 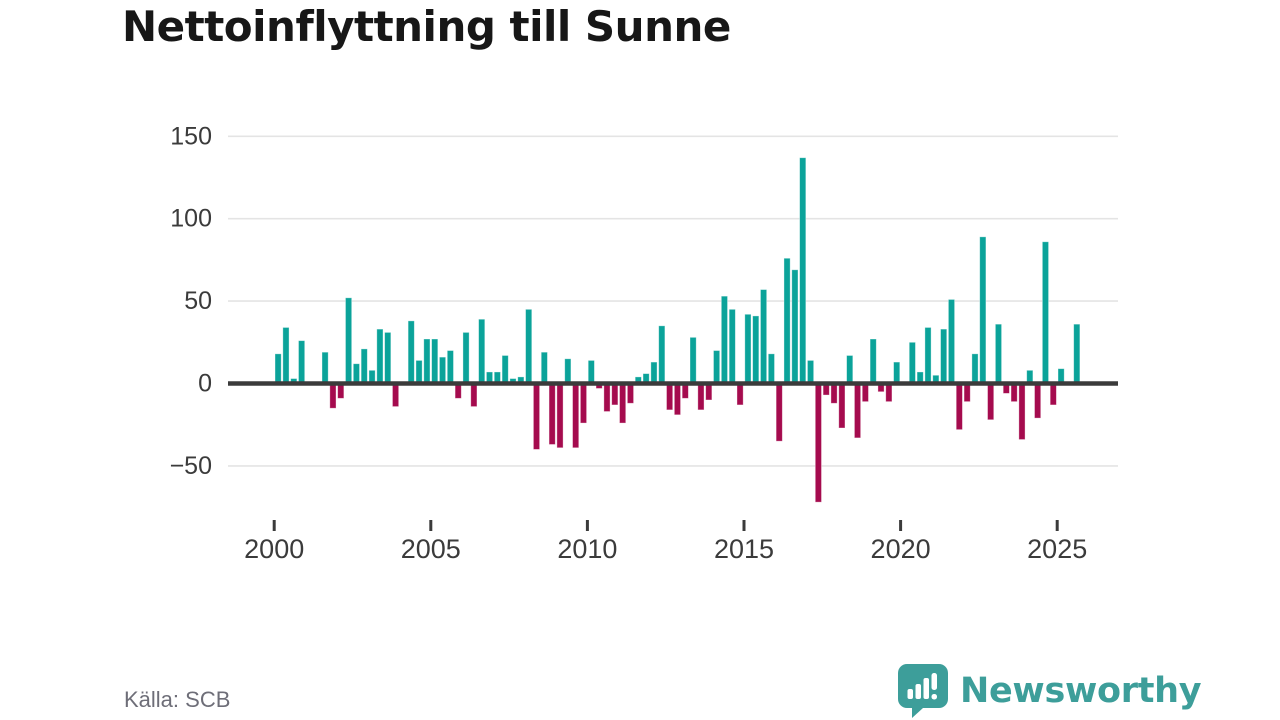 What do you see at coordinates (901, 549) in the screenshot?
I see `x-axis-tick-label: 2020` at bounding box center [901, 549].